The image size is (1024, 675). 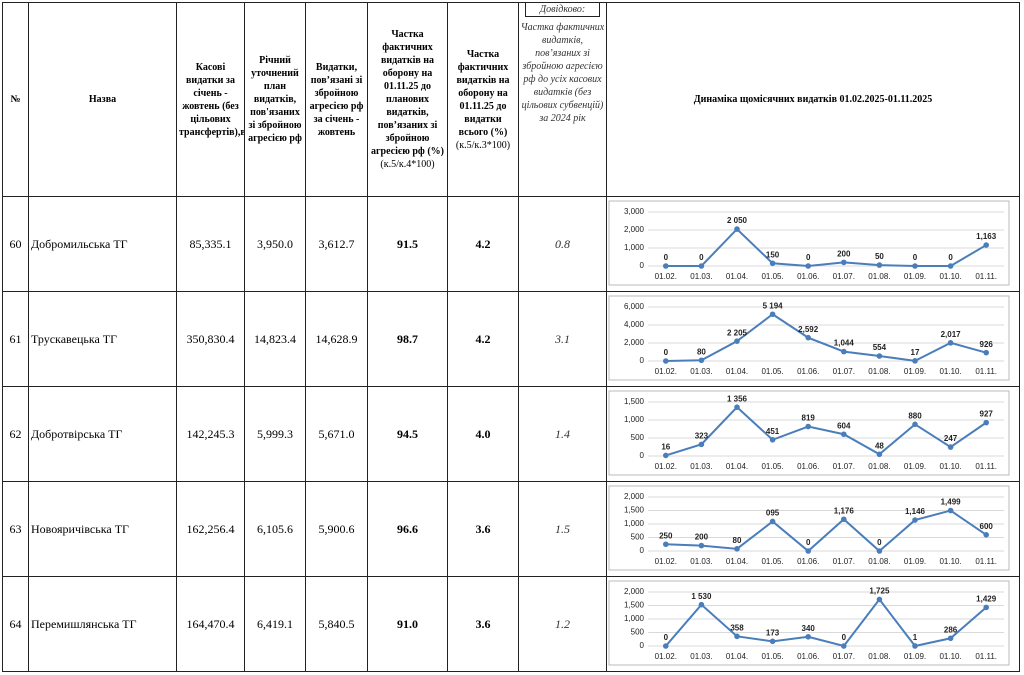 What do you see at coordinates (844, 425) in the screenshot?
I see `data-label: 604` at bounding box center [844, 425].